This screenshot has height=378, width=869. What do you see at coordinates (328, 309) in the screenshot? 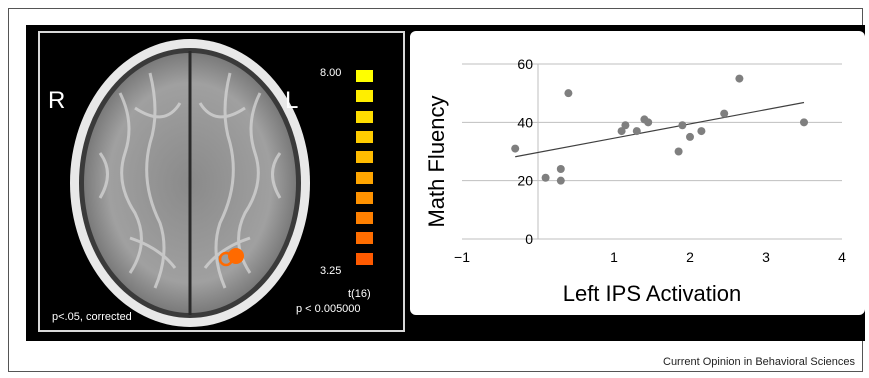
I see `colorbar-p-label: p < 0.005000` at bounding box center [328, 309].